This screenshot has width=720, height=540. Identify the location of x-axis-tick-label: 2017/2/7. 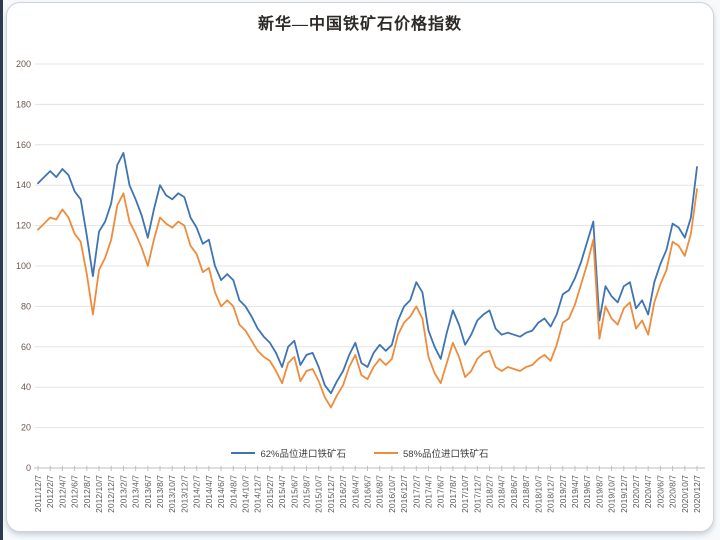
(416, 491).